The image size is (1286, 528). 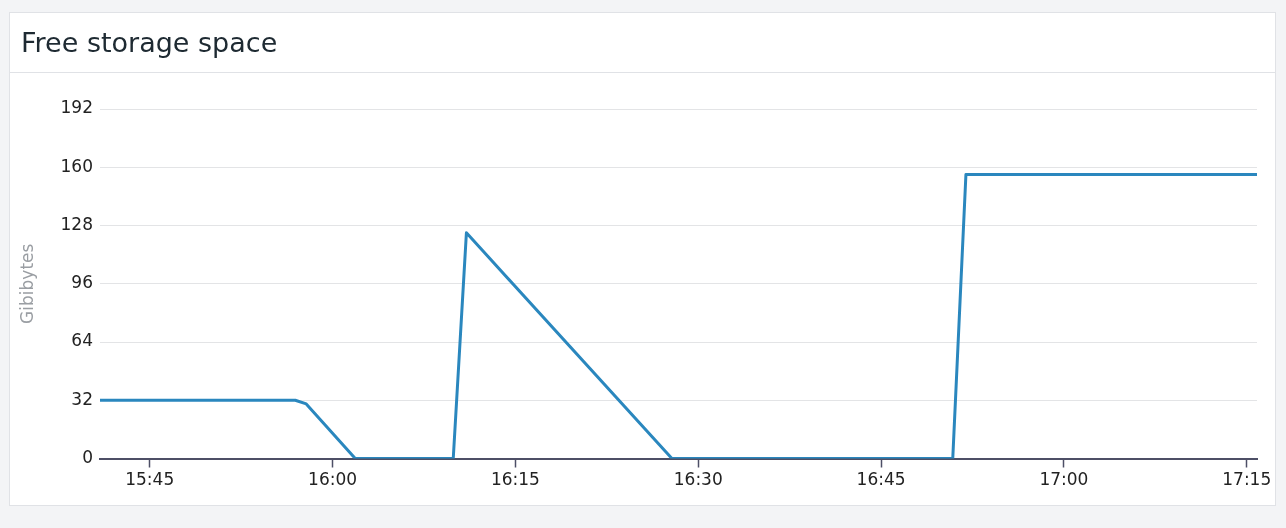 What do you see at coordinates (881, 479) in the screenshot?
I see `x-tick-label: 16:45` at bounding box center [881, 479].